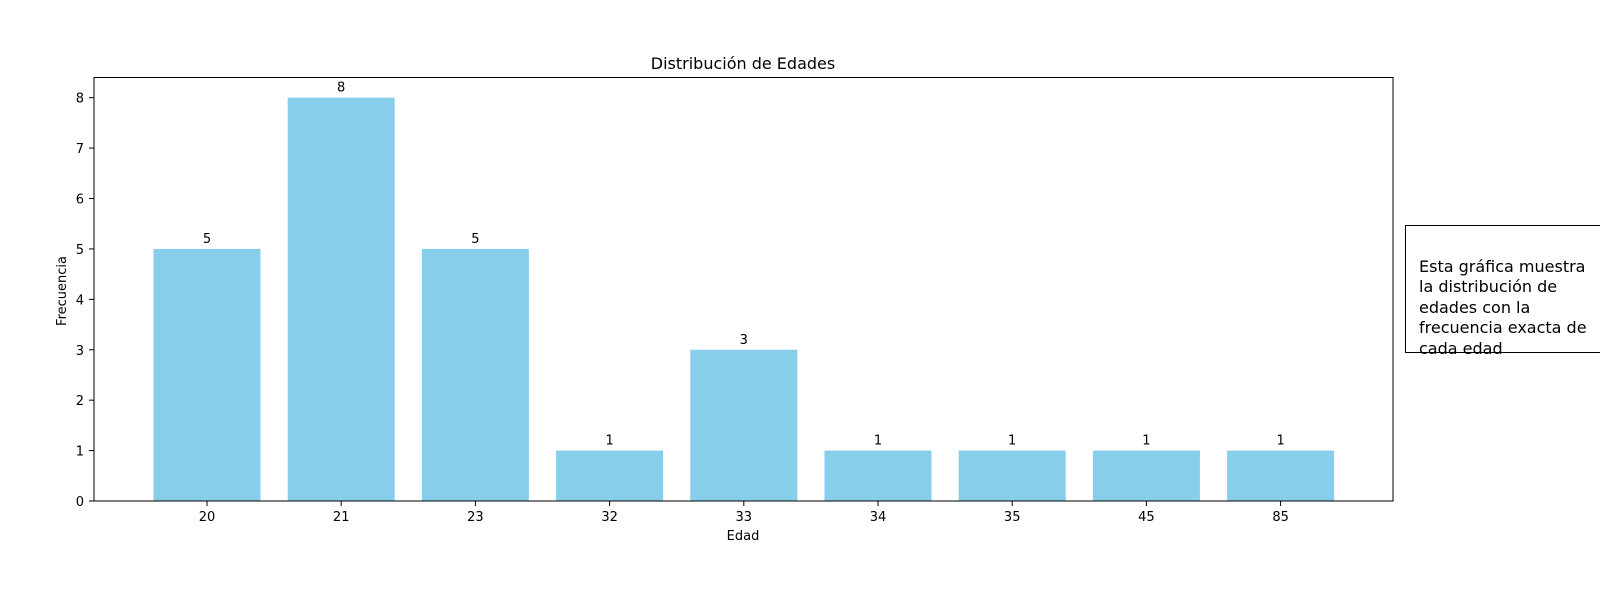 The width and height of the screenshot is (1600, 604). What do you see at coordinates (475, 239) in the screenshot?
I see `data-label-23: 5` at bounding box center [475, 239].